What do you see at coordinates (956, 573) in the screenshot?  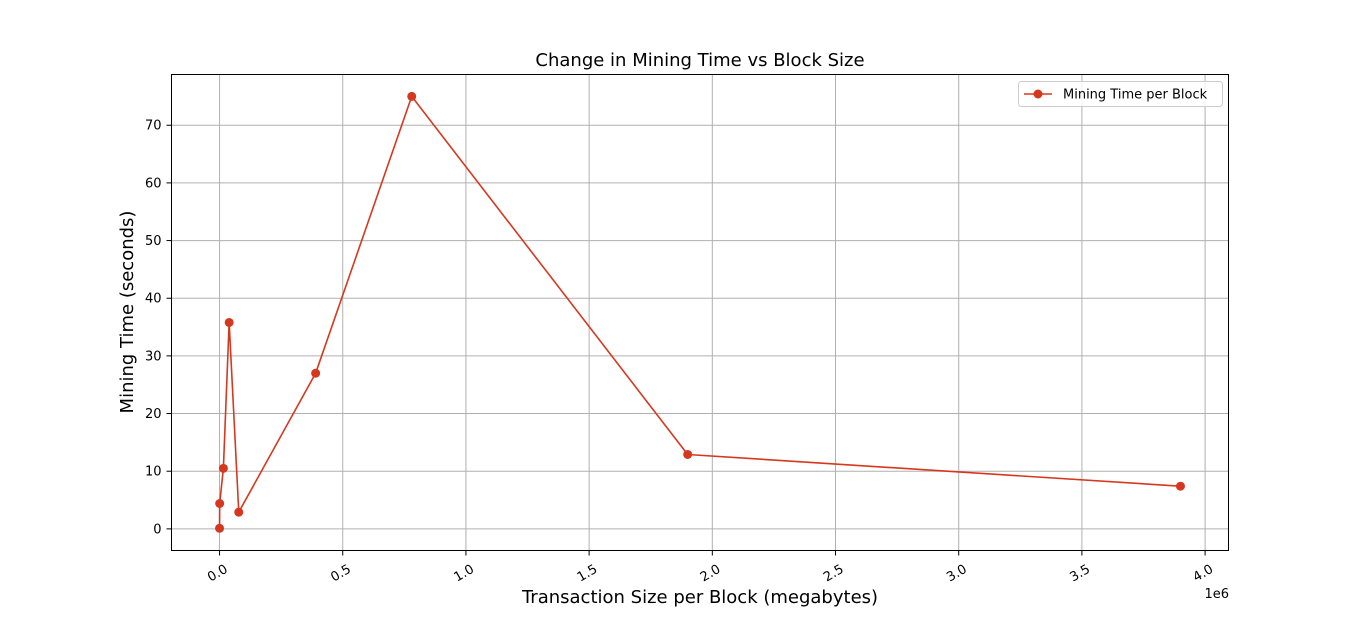 I see `x-tick-label: 3.0` at bounding box center [956, 573].